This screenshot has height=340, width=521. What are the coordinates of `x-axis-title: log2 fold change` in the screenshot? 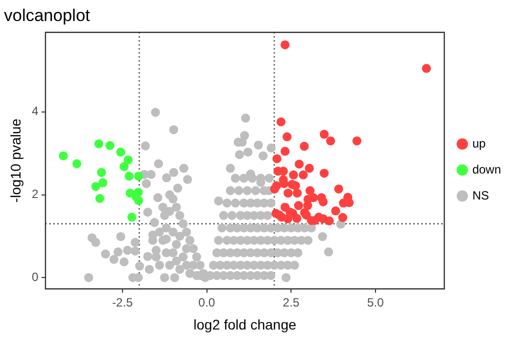 It's located at (245, 324).